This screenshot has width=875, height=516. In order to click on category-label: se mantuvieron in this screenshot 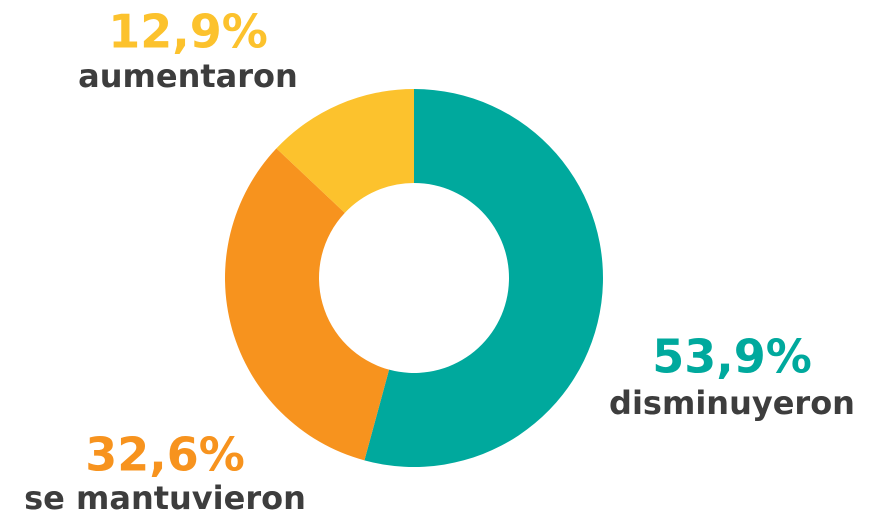, I will do `click(165, 497)`.